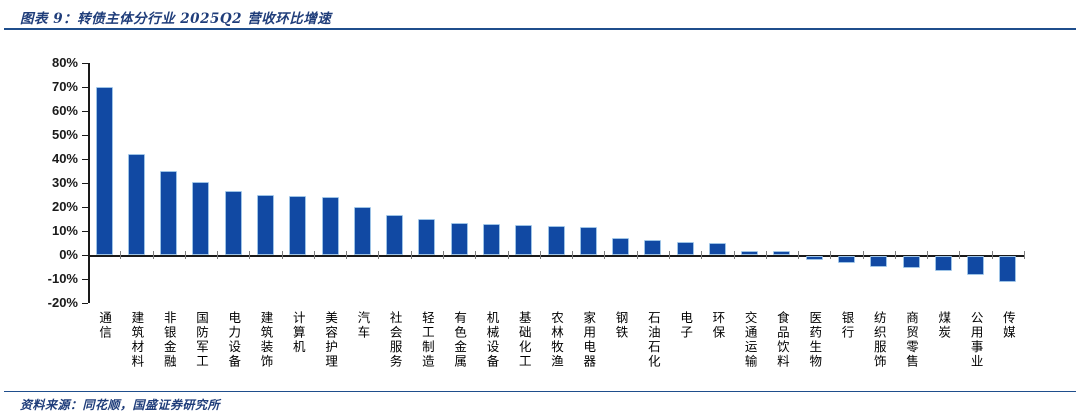 This screenshot has width=1080, height=414. Describe the element at coordinates (943, 263) in the screenshot. I see `bar-煤炭` at that location.